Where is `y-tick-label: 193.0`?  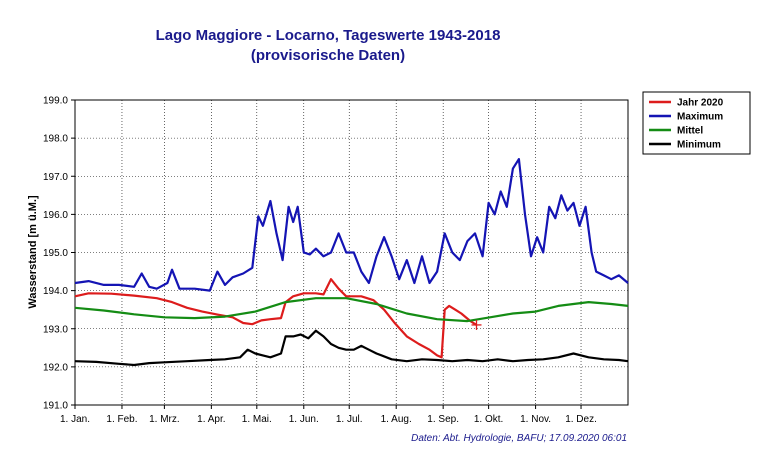
y-tick-label: 193.0 is located at coordinates (55, 329).